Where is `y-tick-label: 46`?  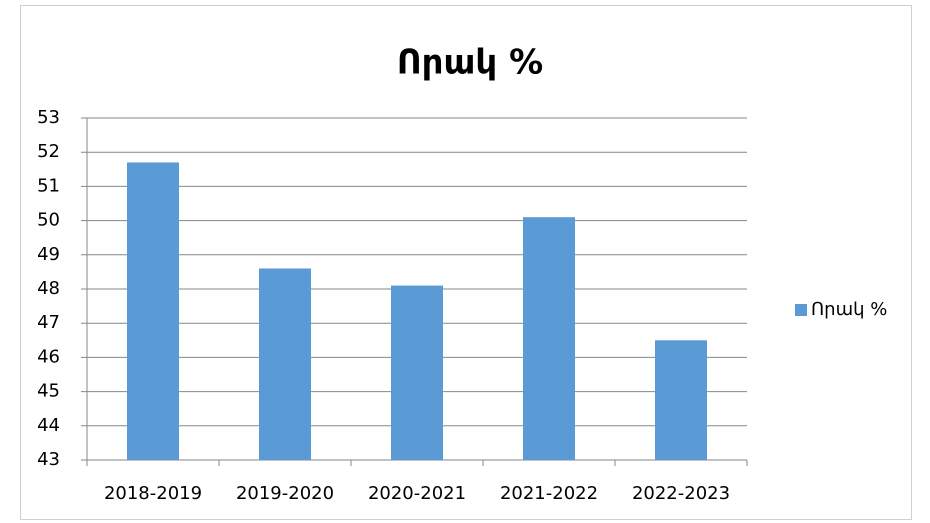 y-tick-label: 46 is located at coordinates (48, 356).